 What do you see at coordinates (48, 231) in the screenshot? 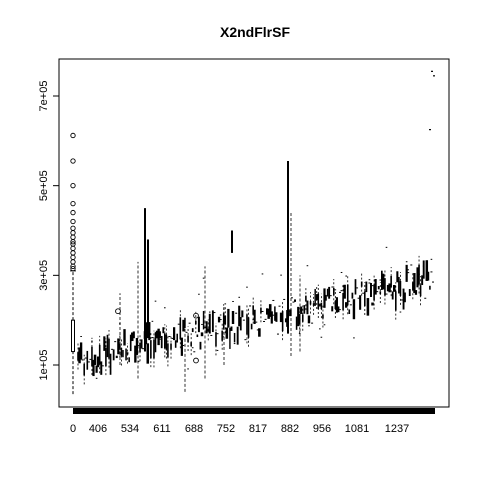
I see `y-axis: 1e+05 3e+05 5e+05 7e+05` at bounding box center [48, 231].